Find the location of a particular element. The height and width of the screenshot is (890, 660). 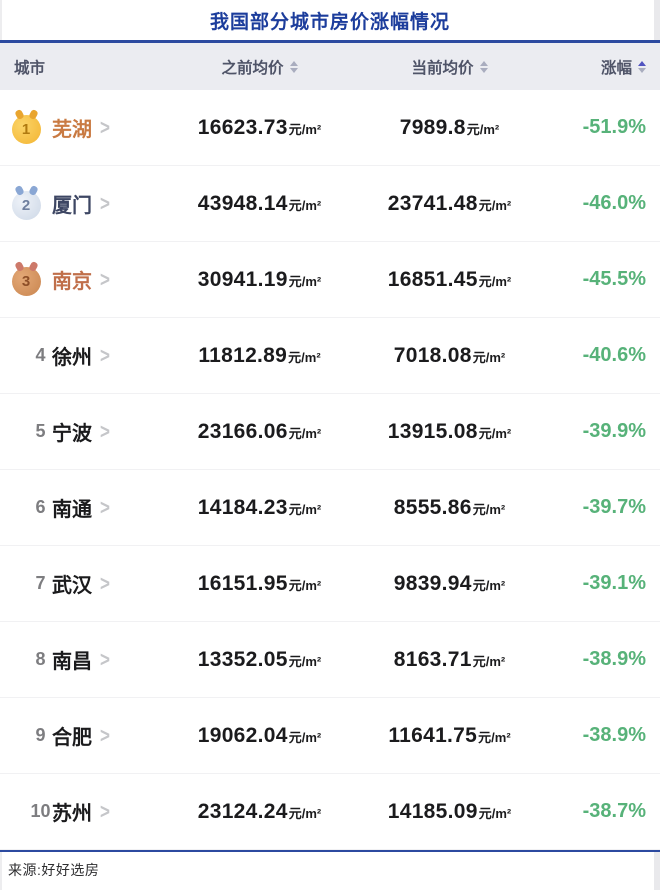

city-cell: 南京 > is located at coordinates (109, 279).